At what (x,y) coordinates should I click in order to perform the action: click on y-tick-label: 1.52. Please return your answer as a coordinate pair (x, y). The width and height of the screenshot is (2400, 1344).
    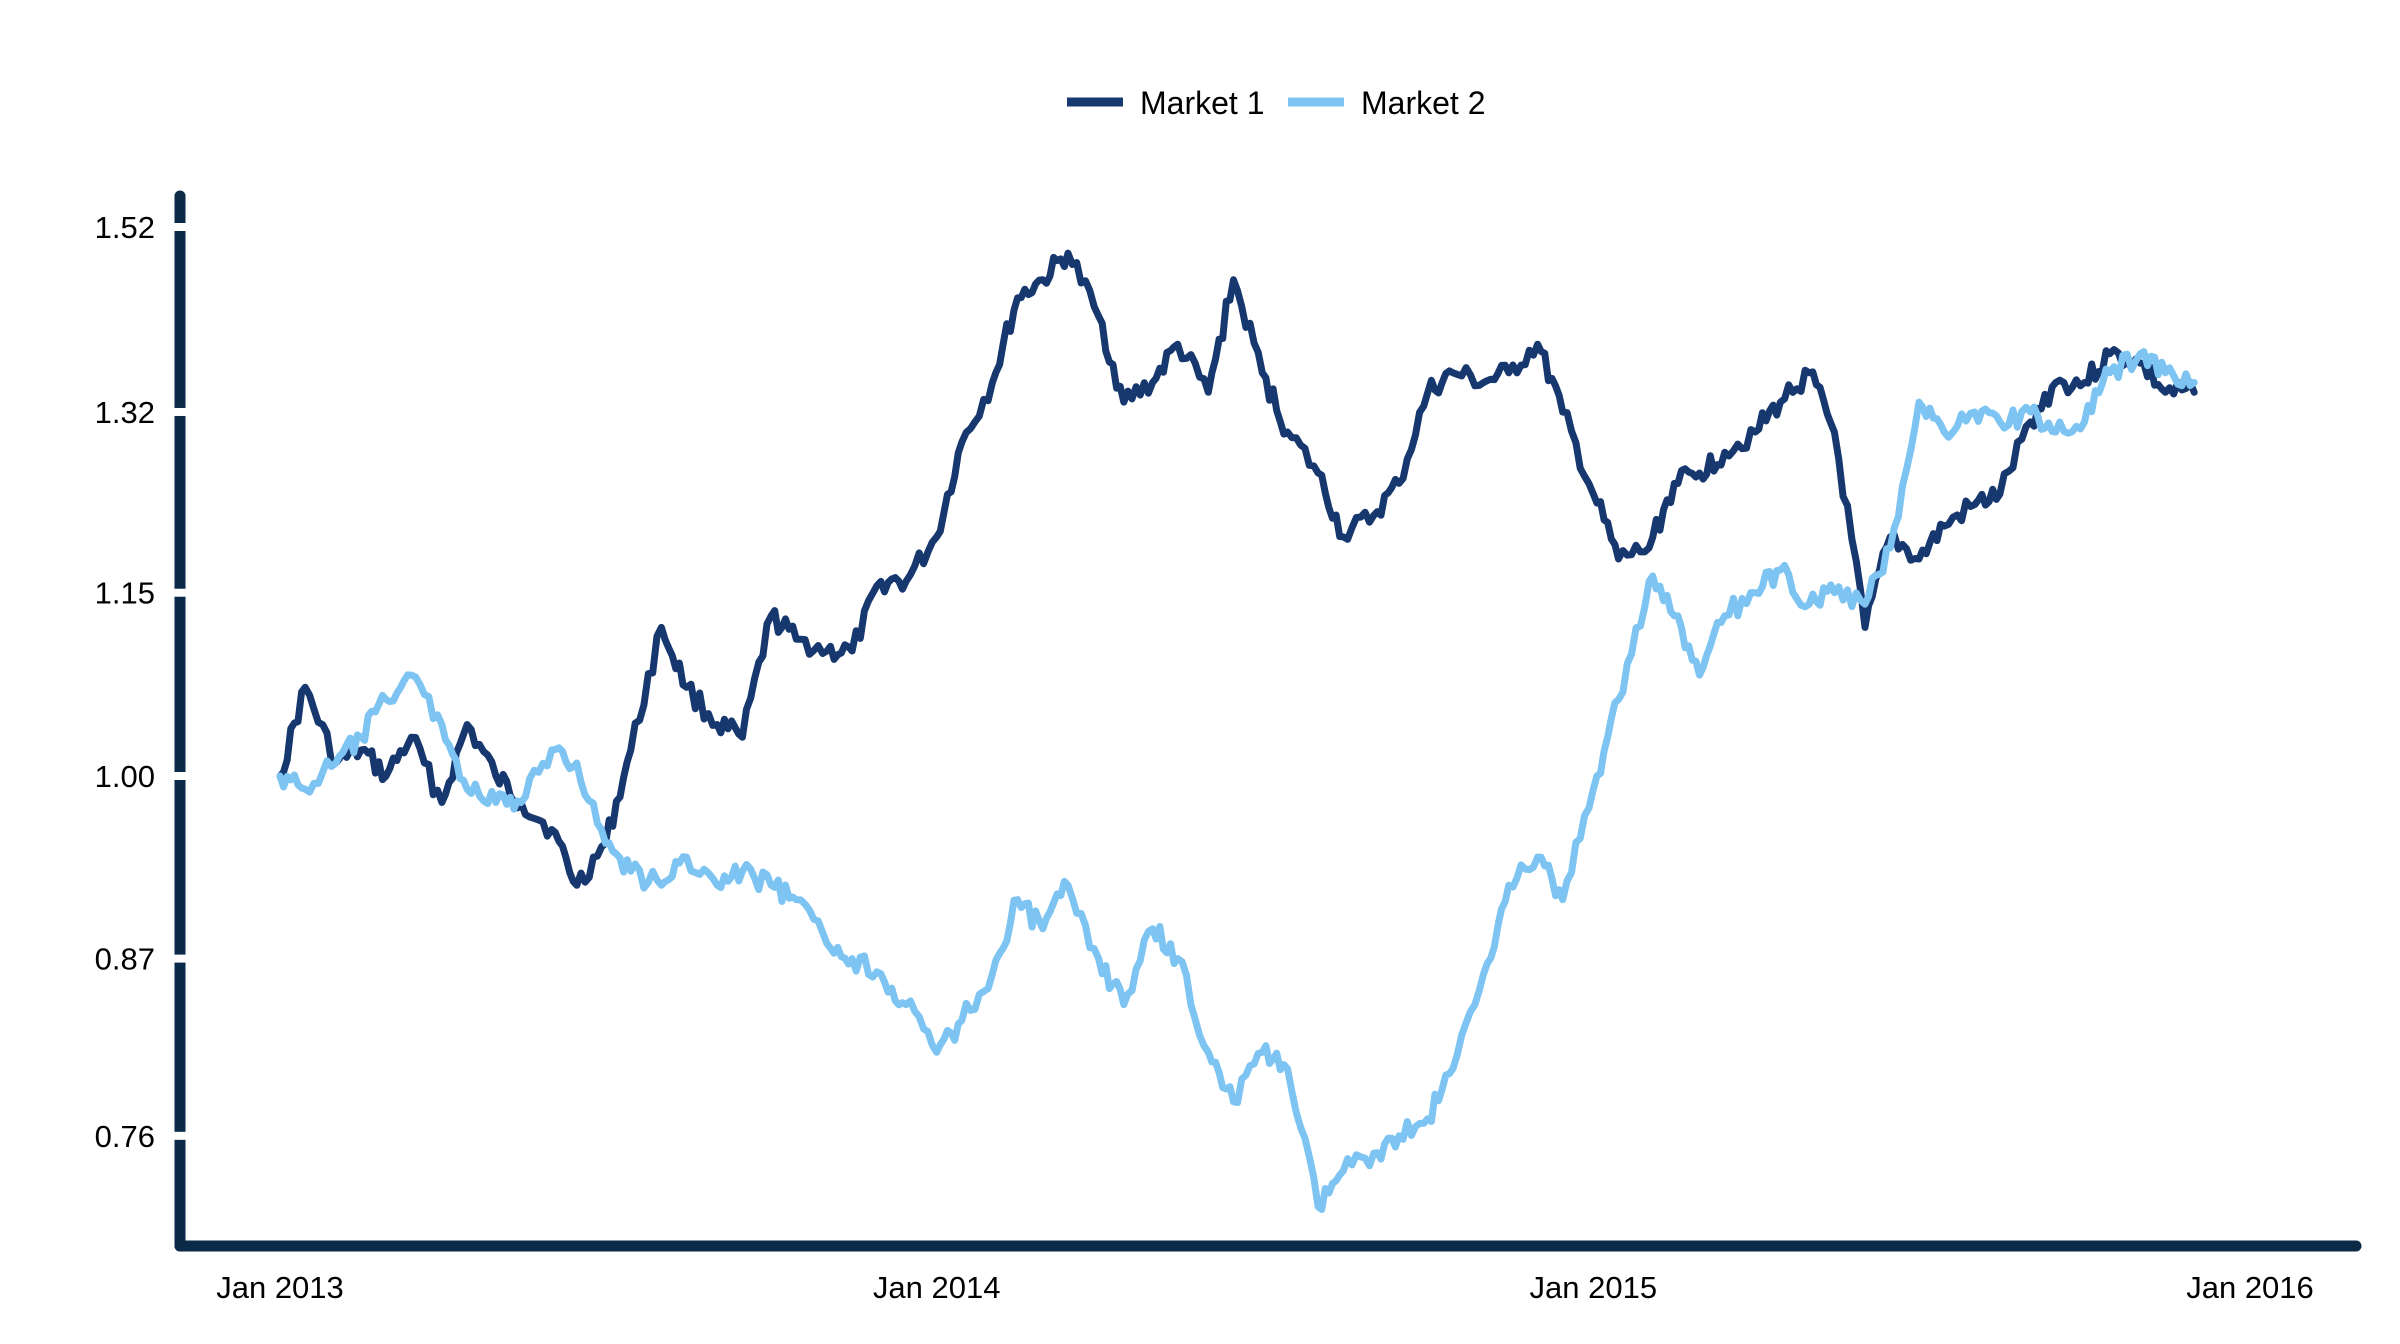
    Looking at the image, I should click on (125, 227).